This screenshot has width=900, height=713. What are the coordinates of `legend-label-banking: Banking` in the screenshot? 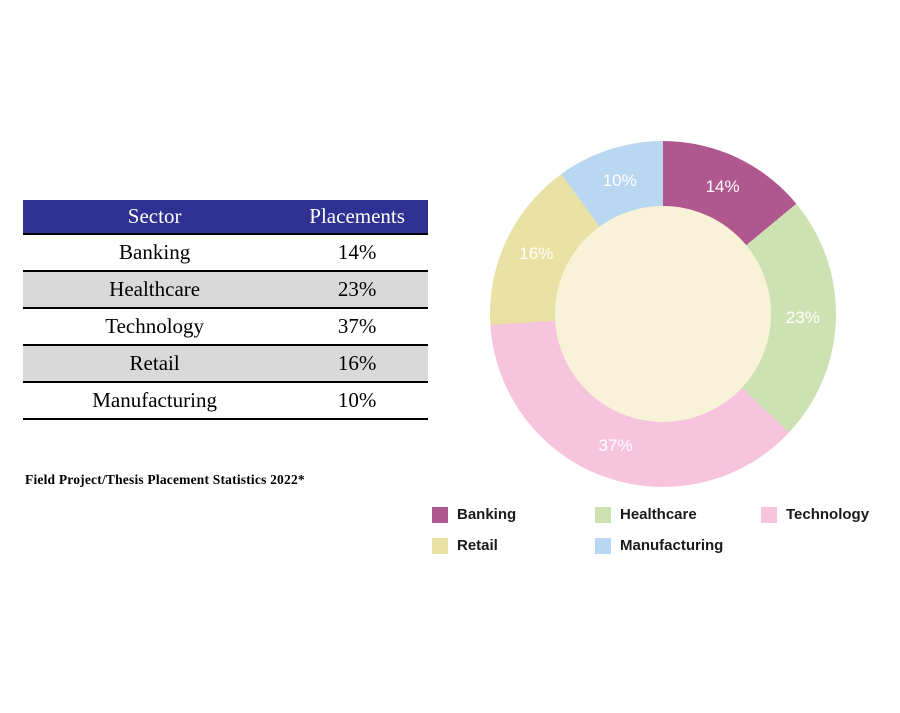 It's located at (487, 514).